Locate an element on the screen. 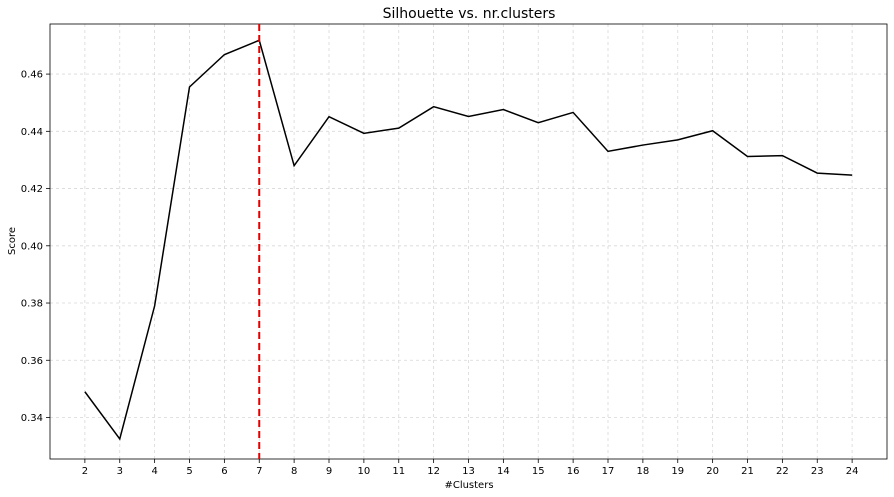 This screenshot has height=497, width=894. x-tick-label: 13 is located at coordinates (468, 471).